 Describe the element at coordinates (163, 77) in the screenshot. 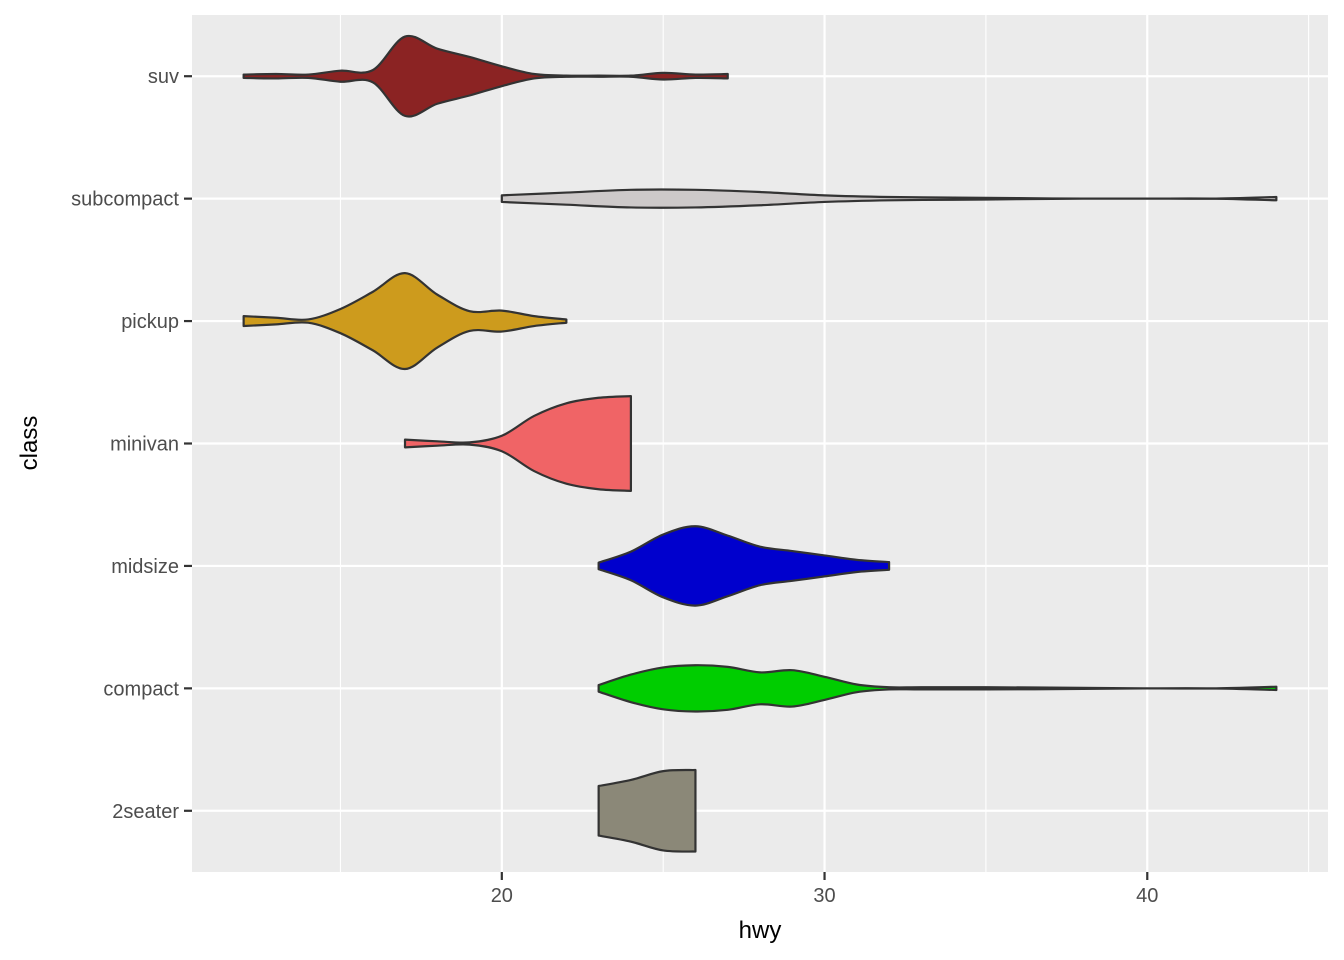

I see `y-tick-label: suv` at that location.